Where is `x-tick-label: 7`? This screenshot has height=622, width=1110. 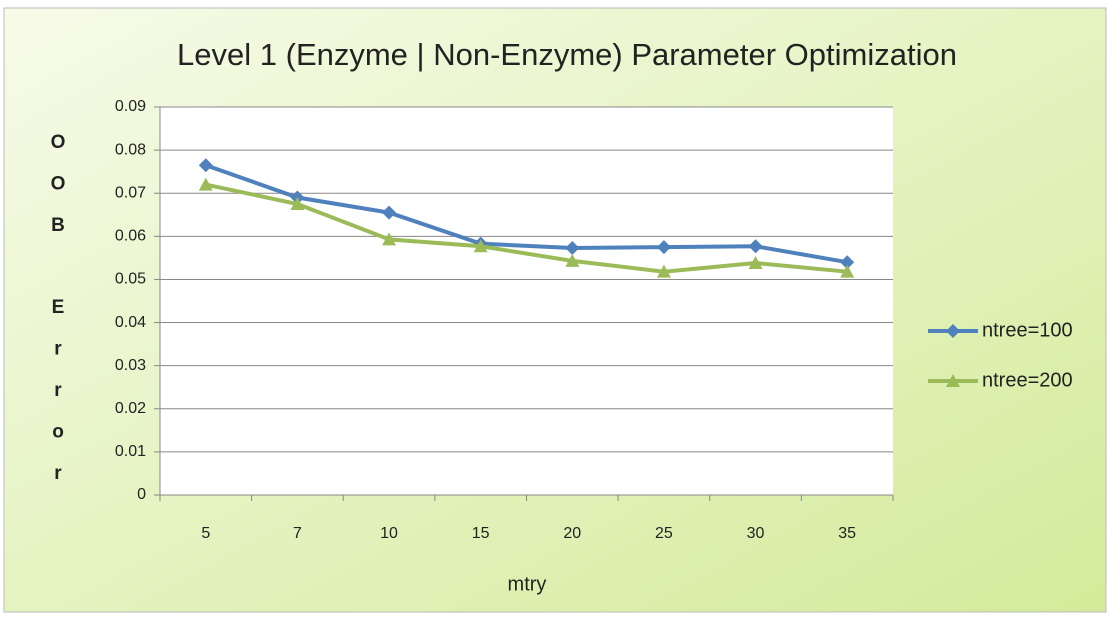 x-tick-label: 7 is located at coordinates (297, 533).